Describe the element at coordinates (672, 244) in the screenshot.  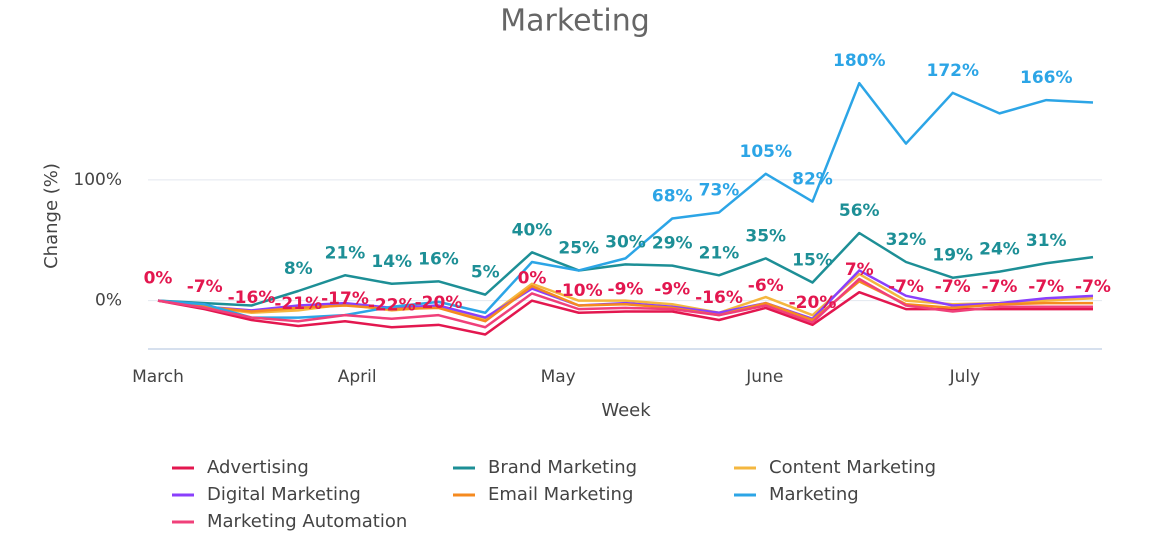
I see `data-label: 29%` at that location.